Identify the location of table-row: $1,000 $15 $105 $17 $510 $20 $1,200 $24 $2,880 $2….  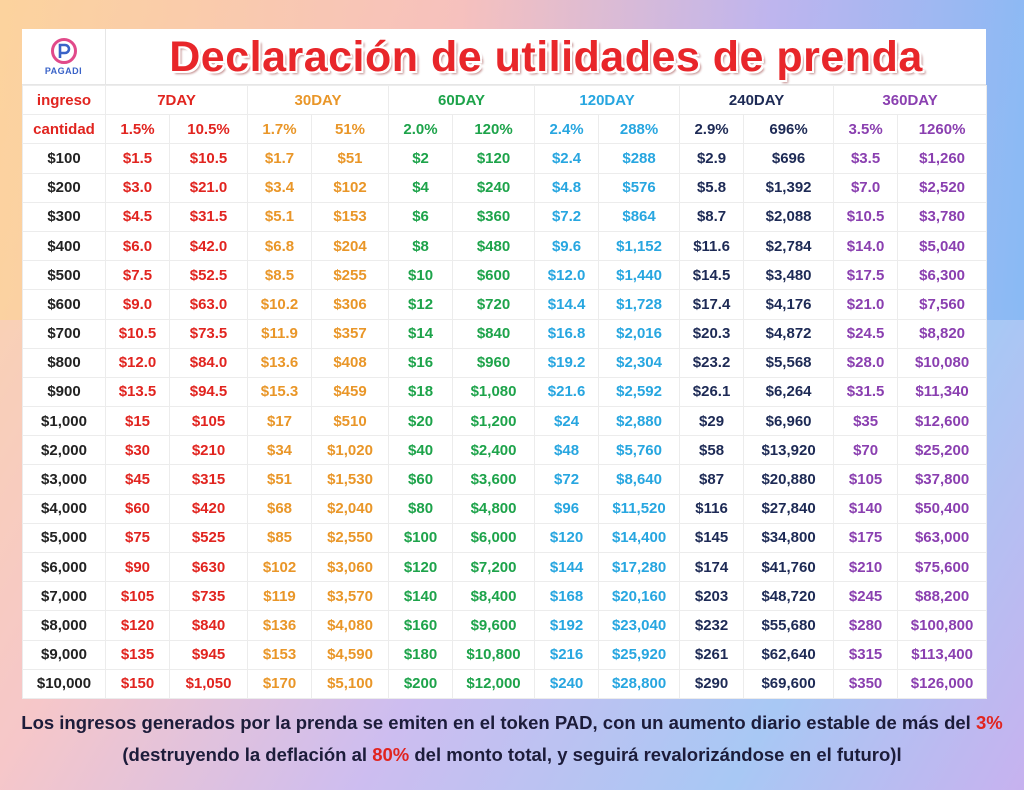
(505, 421).